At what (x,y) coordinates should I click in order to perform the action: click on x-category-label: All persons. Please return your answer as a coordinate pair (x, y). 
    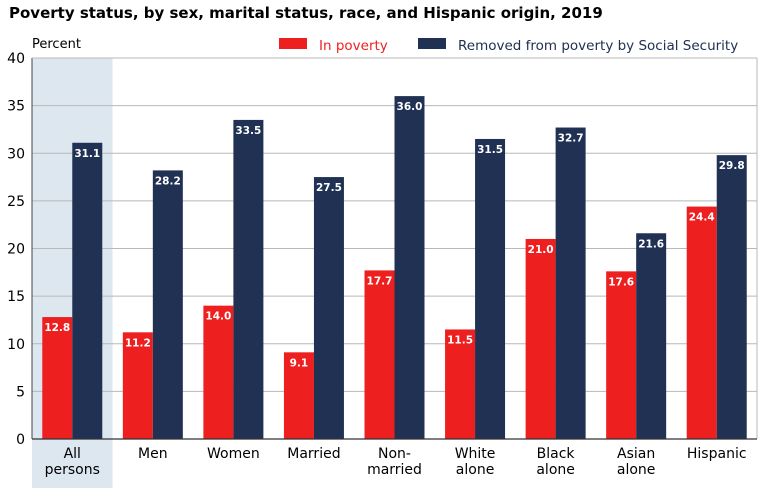
    Looking at the image, I should click on (72, 462).